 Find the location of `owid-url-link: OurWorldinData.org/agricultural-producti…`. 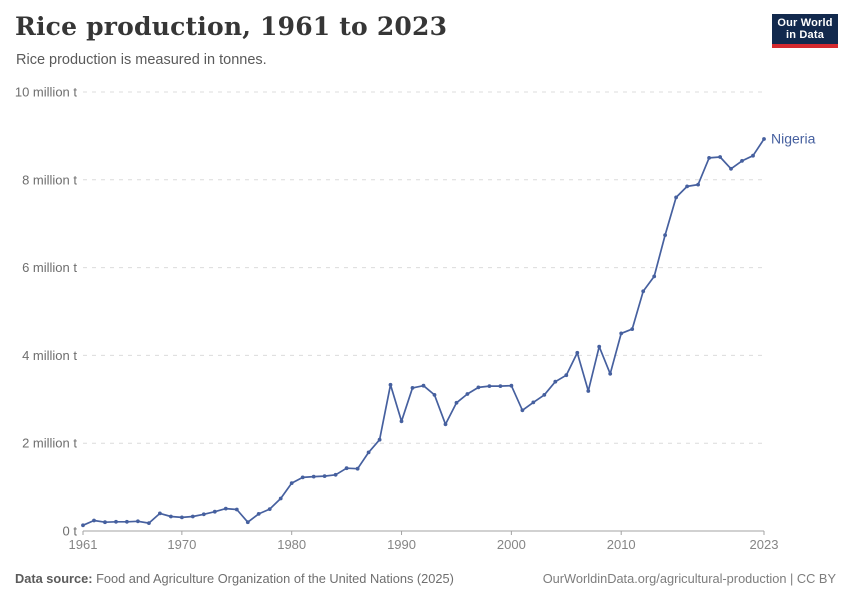

owid-url-link: OurWorldinData.org/agricultural-producti… is located at coordinates (664, 578).